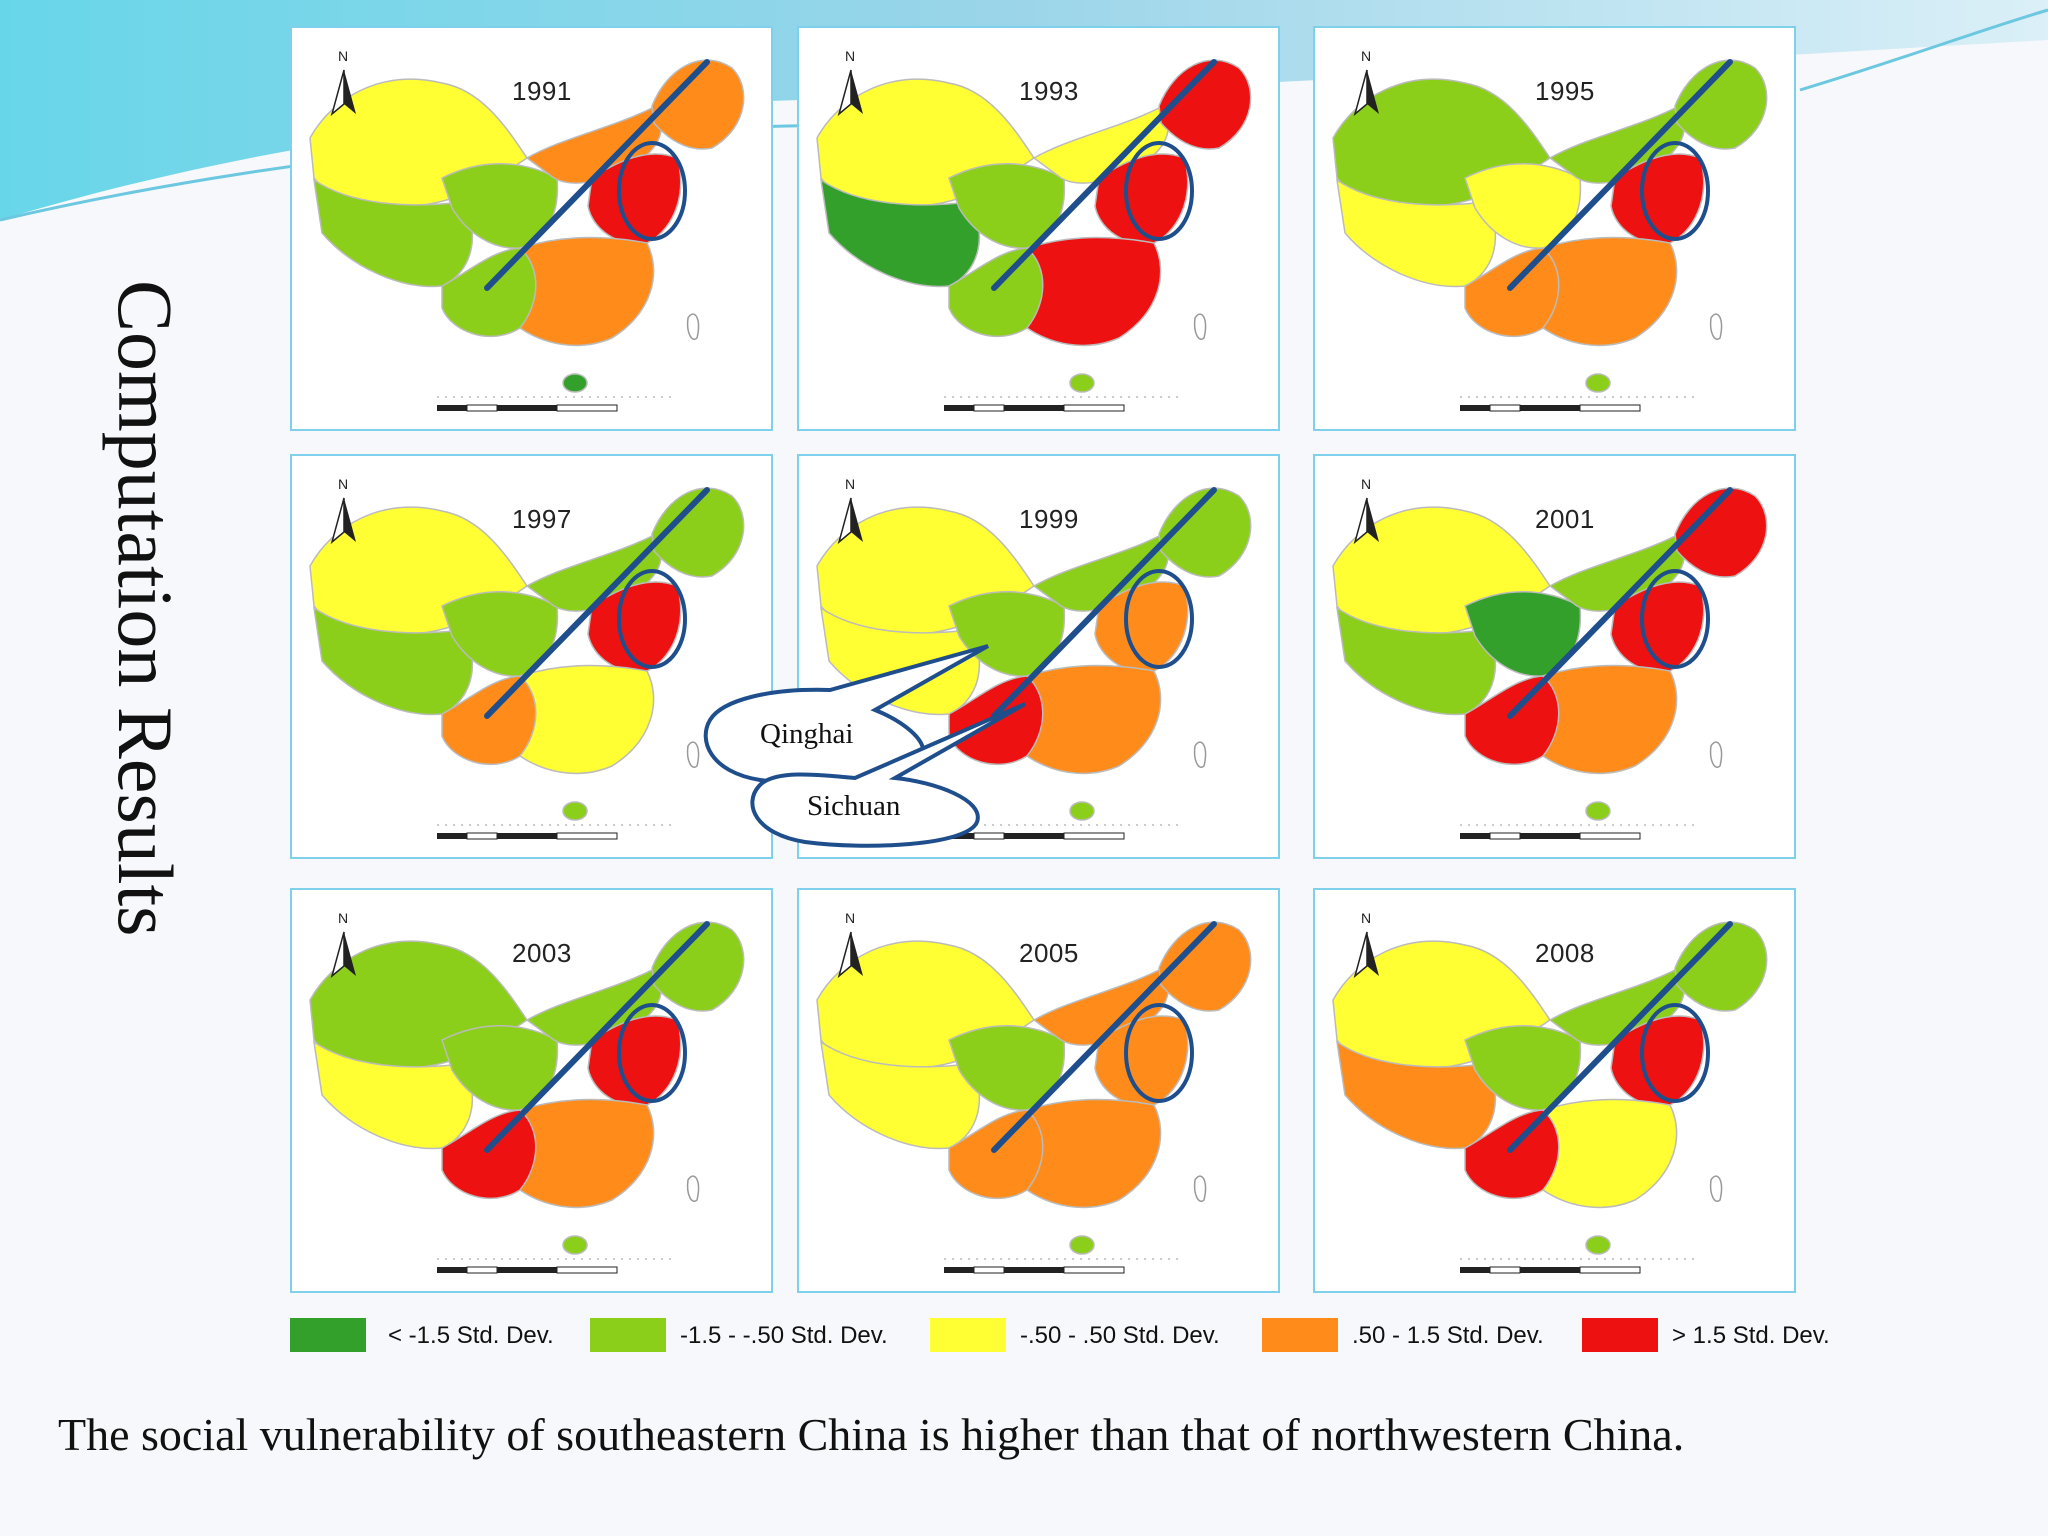 This screenshot has width=2048, height=1536. What do you see at coordinates (471, 1335) in the screenshot?
I see `legend-label: < -1.5 Std. Dev.` at bounding box center [471, 1335].